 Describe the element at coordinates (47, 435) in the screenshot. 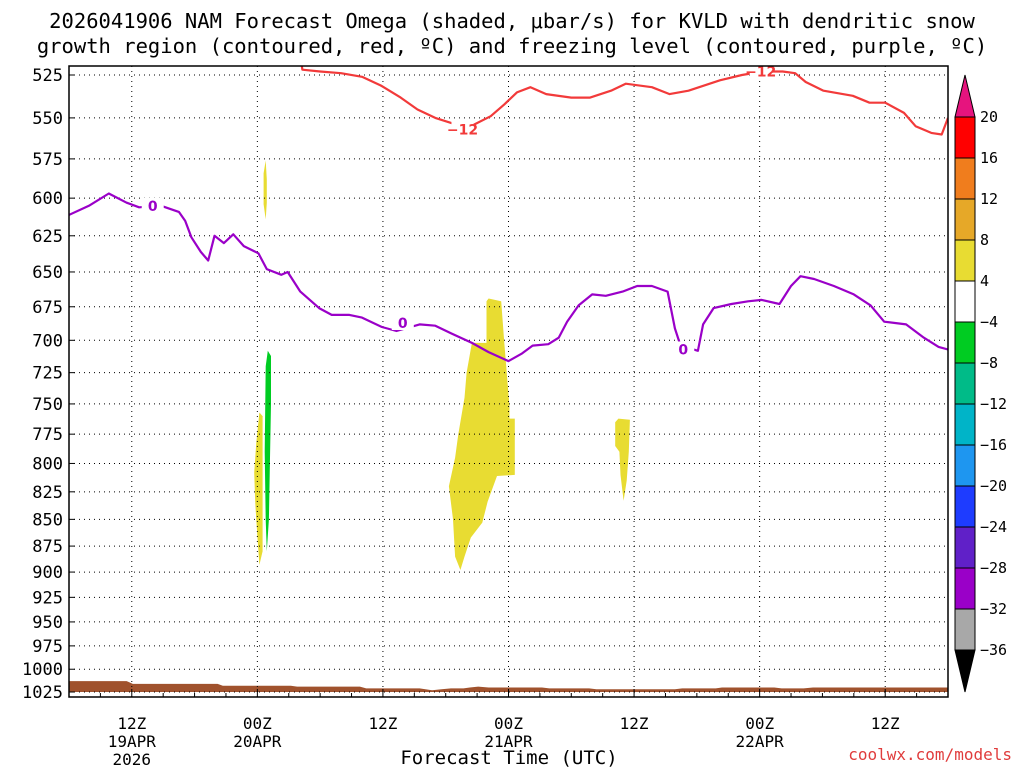

I see `y-tick-label: 775` at that location.